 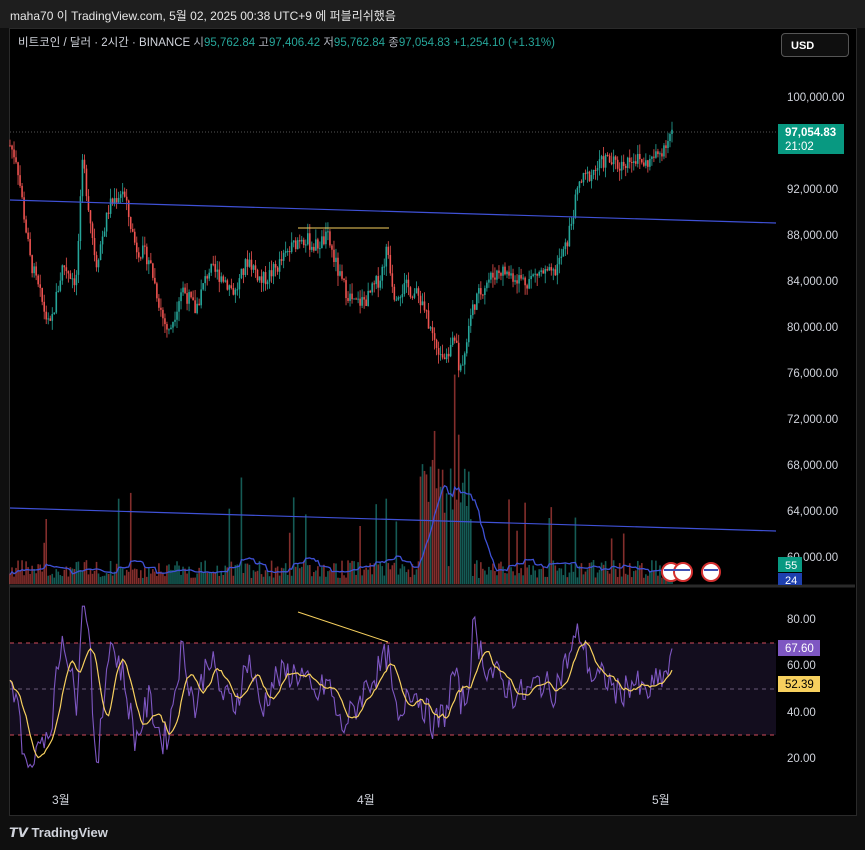 What do you see at coordinates (393, 211) in the screenshot?
I see `price-trendline` at bounding box center [393, 211].